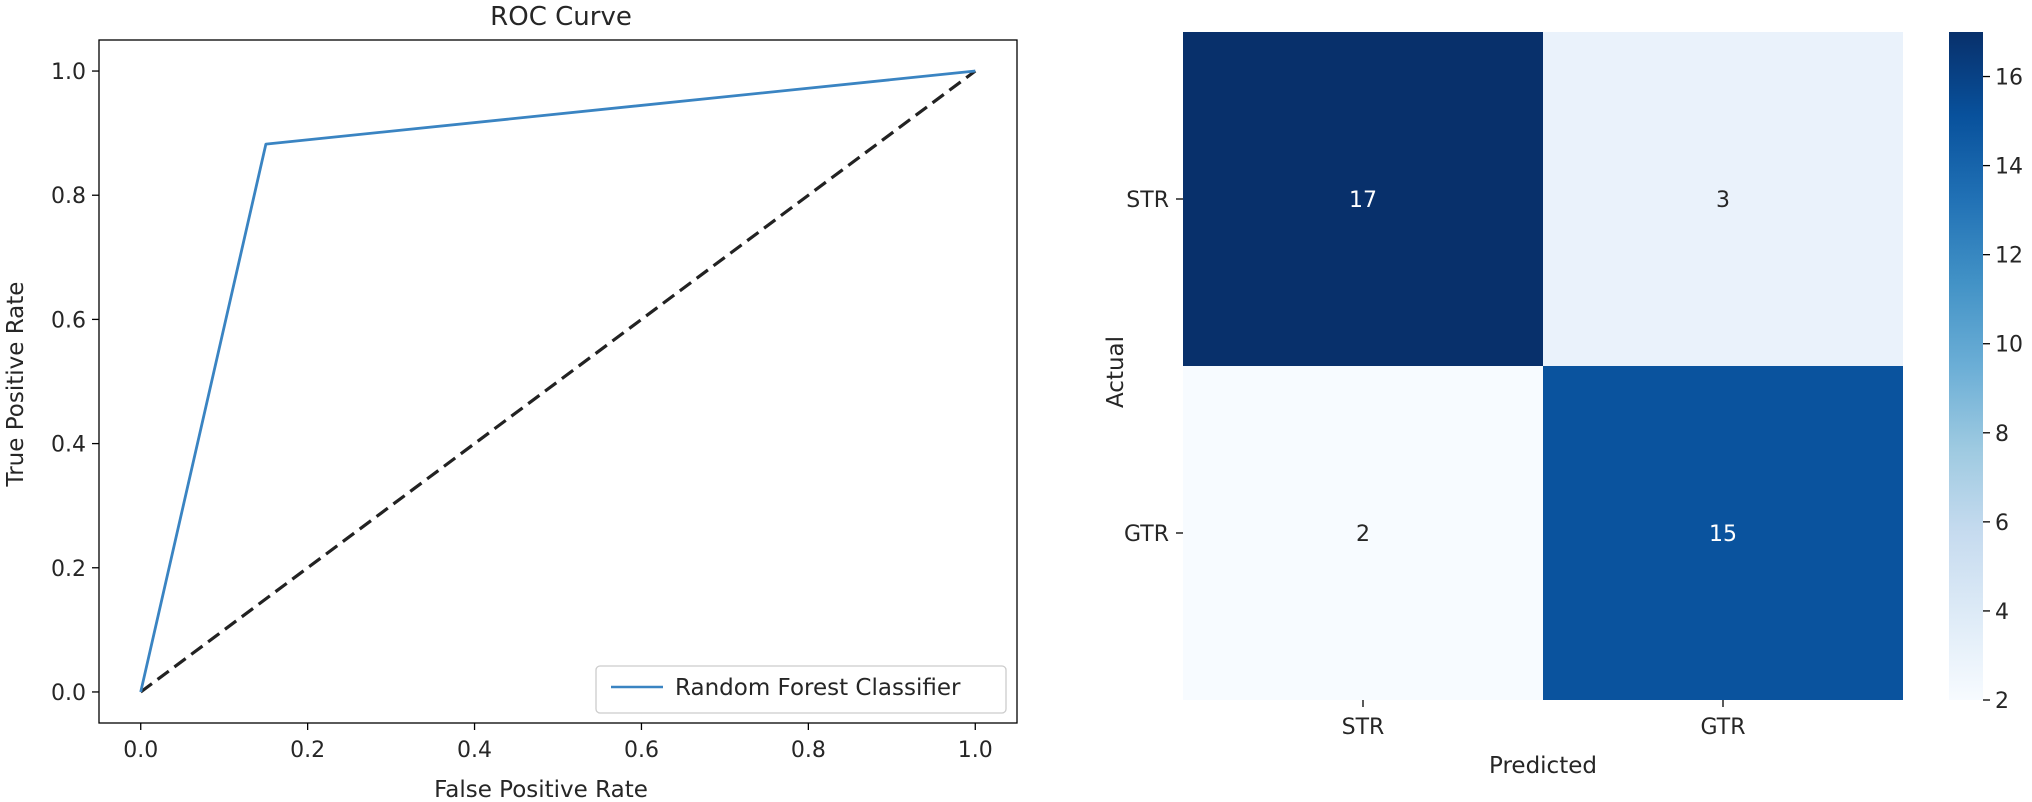 This screenshot has height=802, width=2032. Describe the element at coordinates (68, 196) in the screenshot. I see `roc-y-tick-label: 0.8` at that location.